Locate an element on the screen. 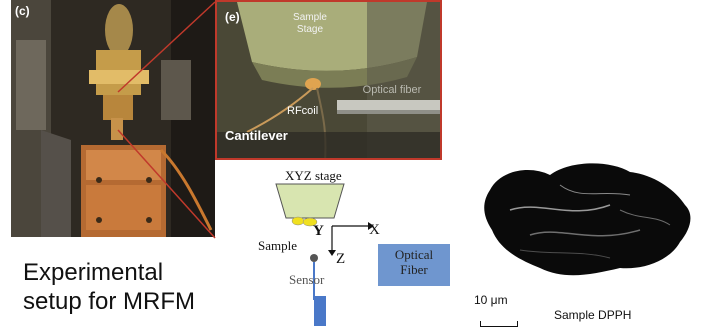 The width and height of the screenshot is (724, 334). xyz-stage-label: XYZ stage is located at coordinates (313, 175).